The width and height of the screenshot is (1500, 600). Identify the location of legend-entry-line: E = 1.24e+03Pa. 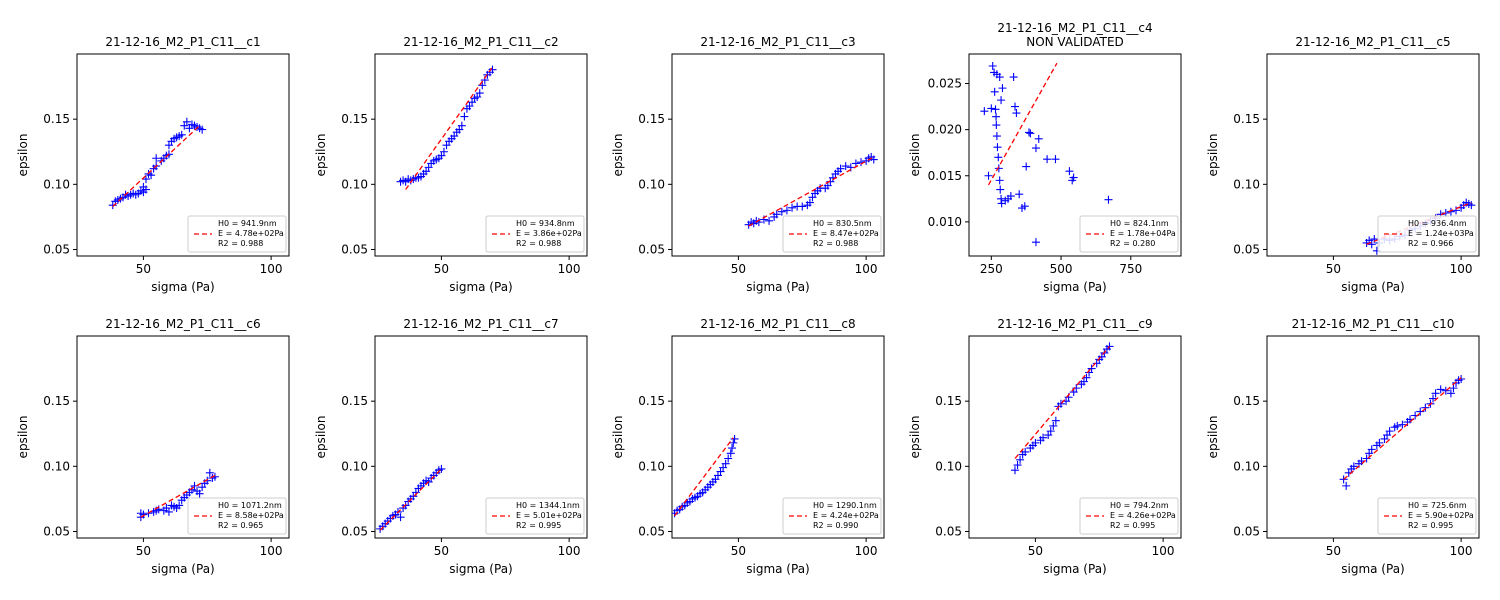
(1441, 233).